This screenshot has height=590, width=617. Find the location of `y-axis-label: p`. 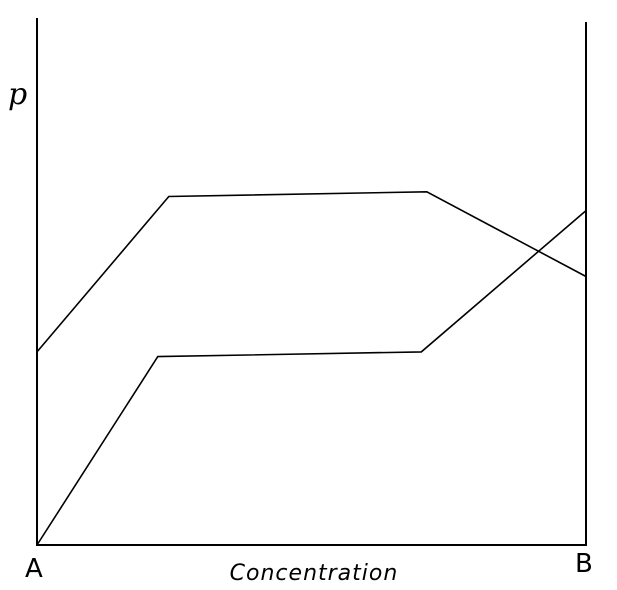

y-axis-label: p is located at coordinates (17, 94).